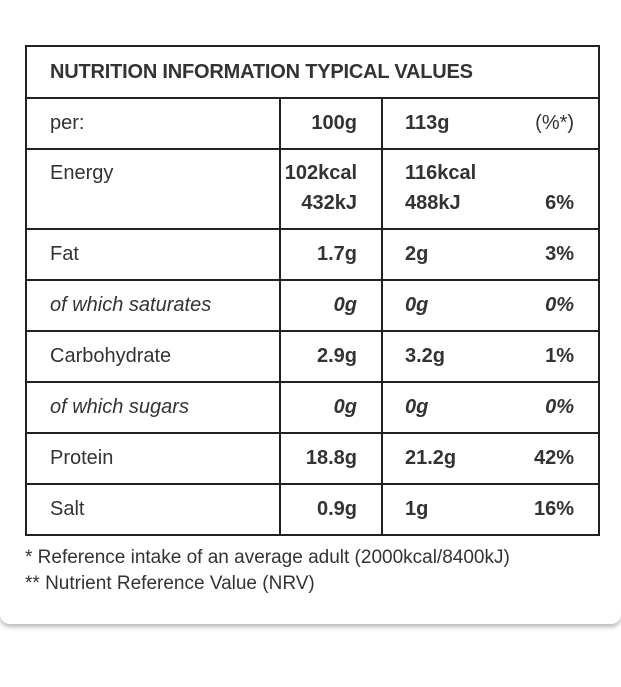 This screenshot has width=621, height=687. I want to click on energy-kcal-100g: 102kcal, so click(320, 173).